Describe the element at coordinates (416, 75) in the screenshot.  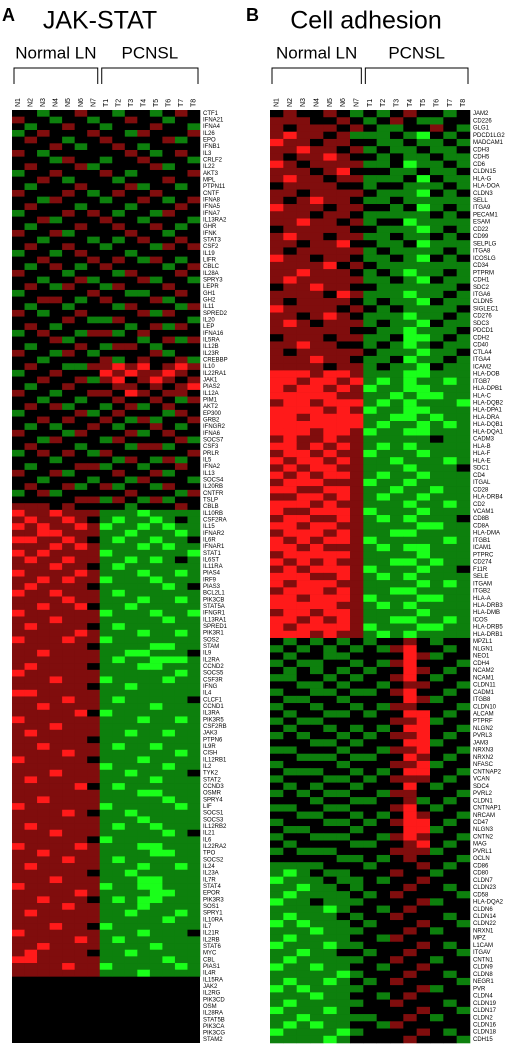
I see `group-bracket` at that location.